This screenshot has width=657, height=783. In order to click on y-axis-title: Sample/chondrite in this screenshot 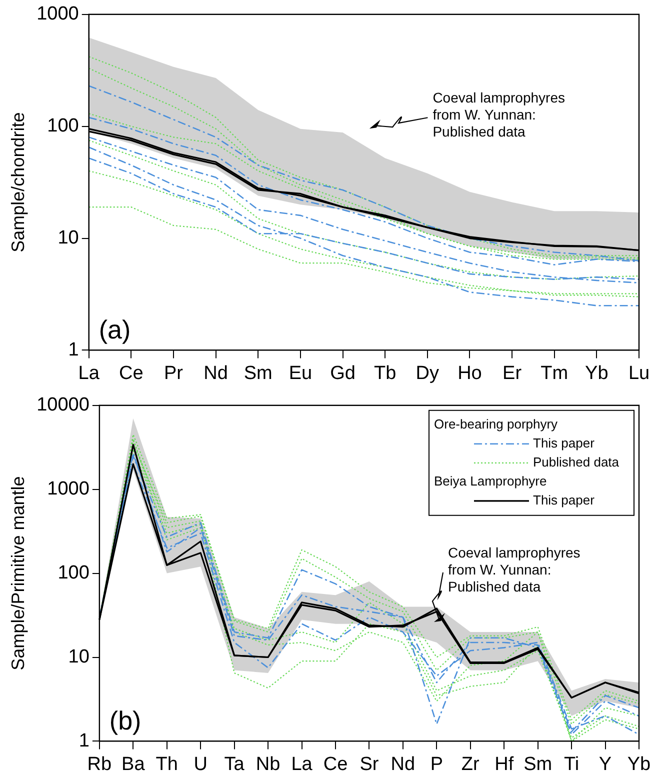, I will do `click(18, 182)`.